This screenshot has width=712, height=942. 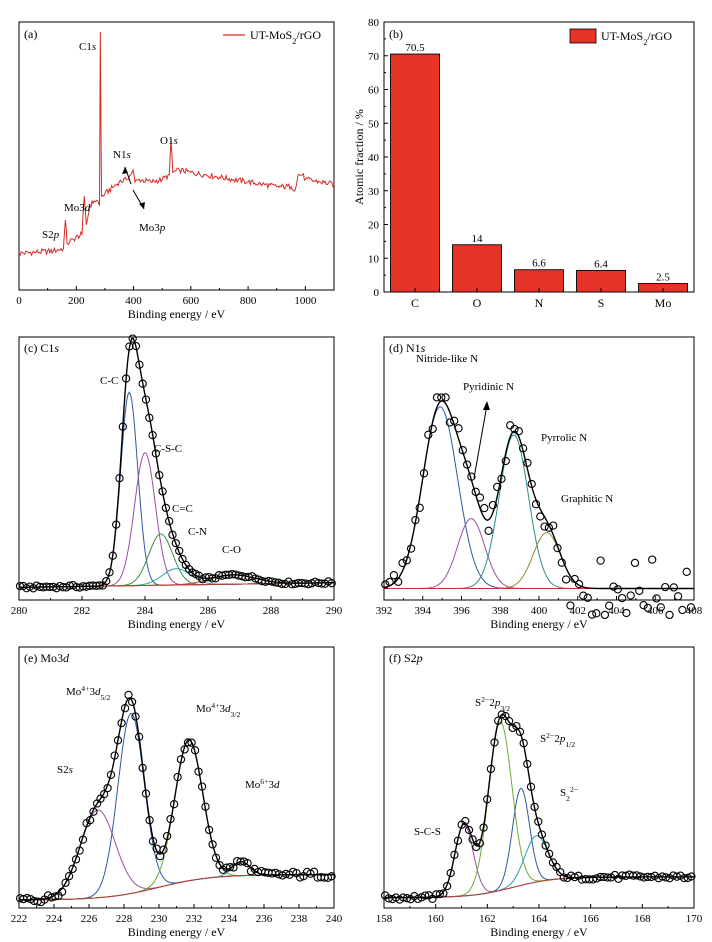 I want to click on x-tick-label: 170, so click(x=694, y=919).